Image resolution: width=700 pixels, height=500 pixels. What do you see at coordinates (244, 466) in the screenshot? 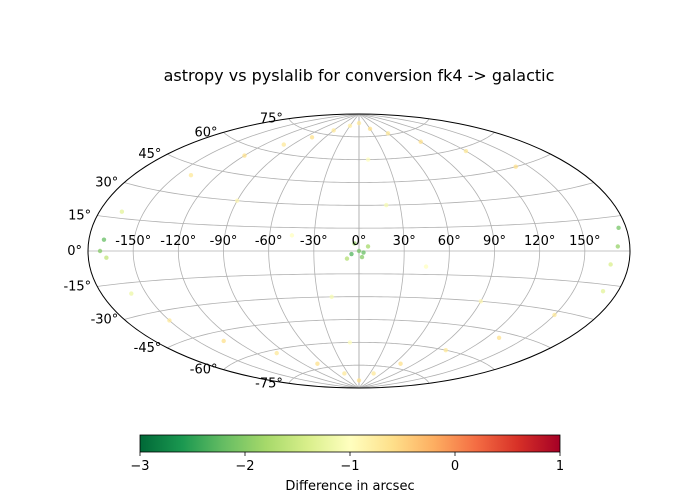
I see `colorbar-tick-label: −2` at bounding box center [244, 466].